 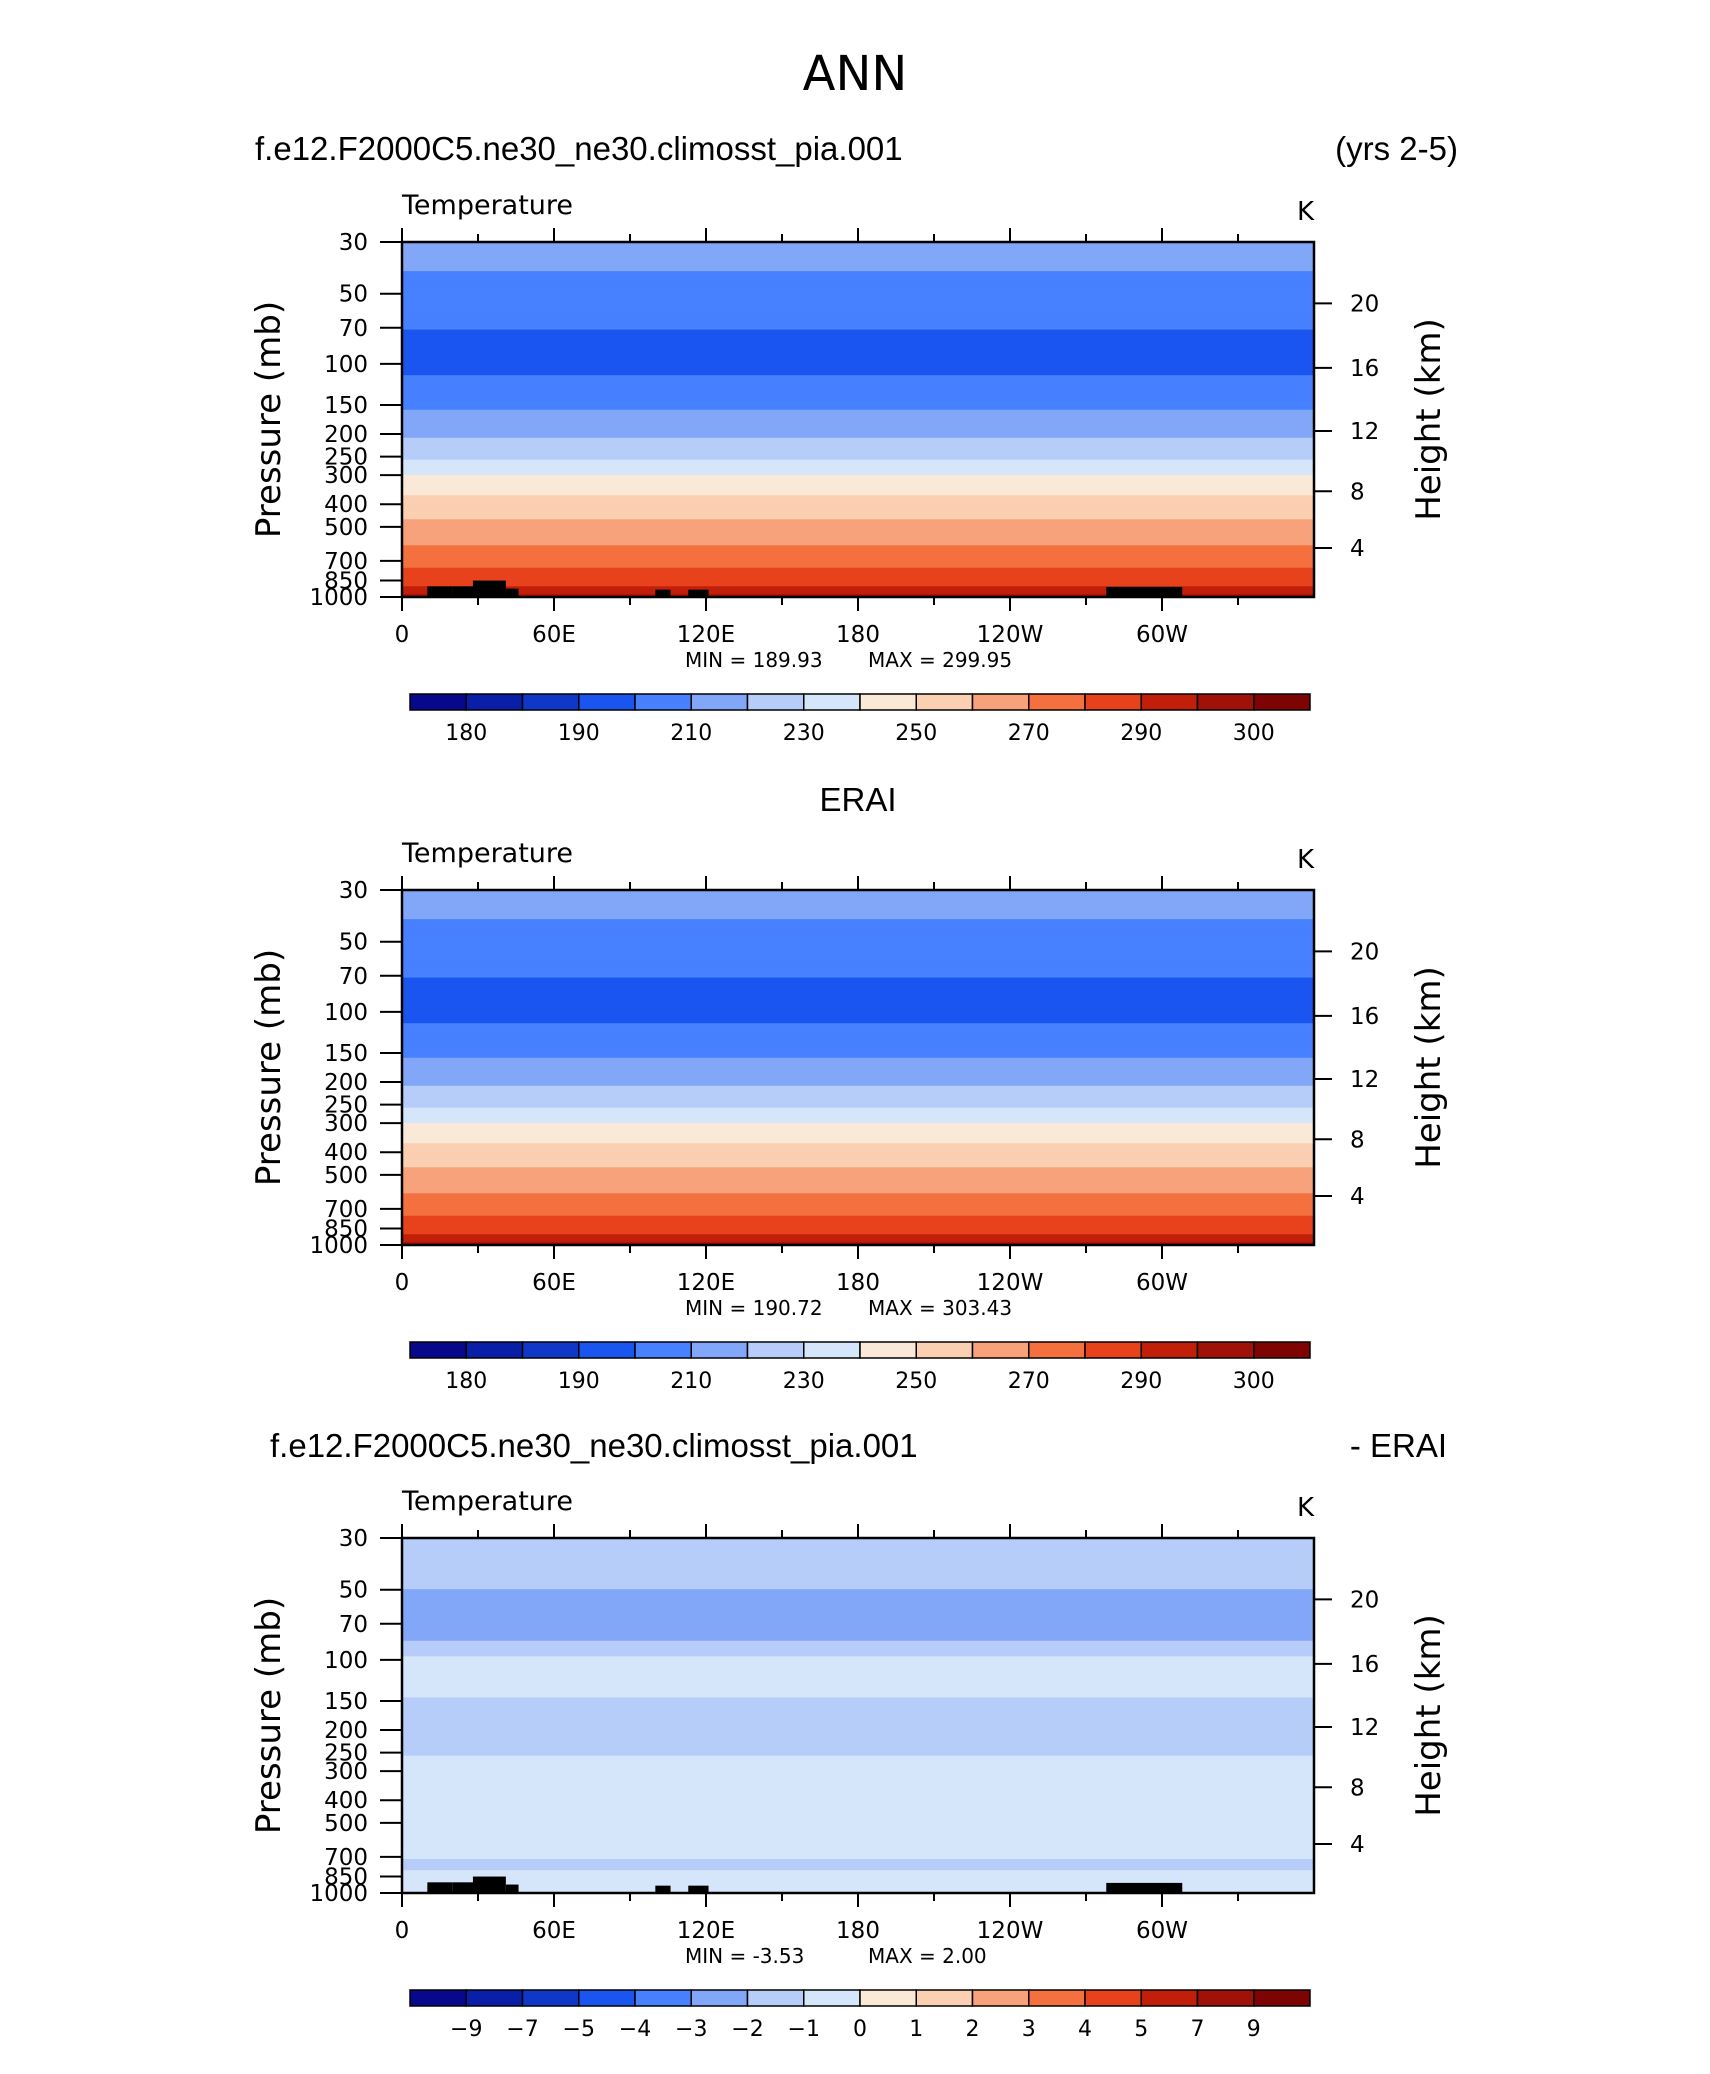 I want to click on colorbar-label: −3, so click(x=691, y=2029).